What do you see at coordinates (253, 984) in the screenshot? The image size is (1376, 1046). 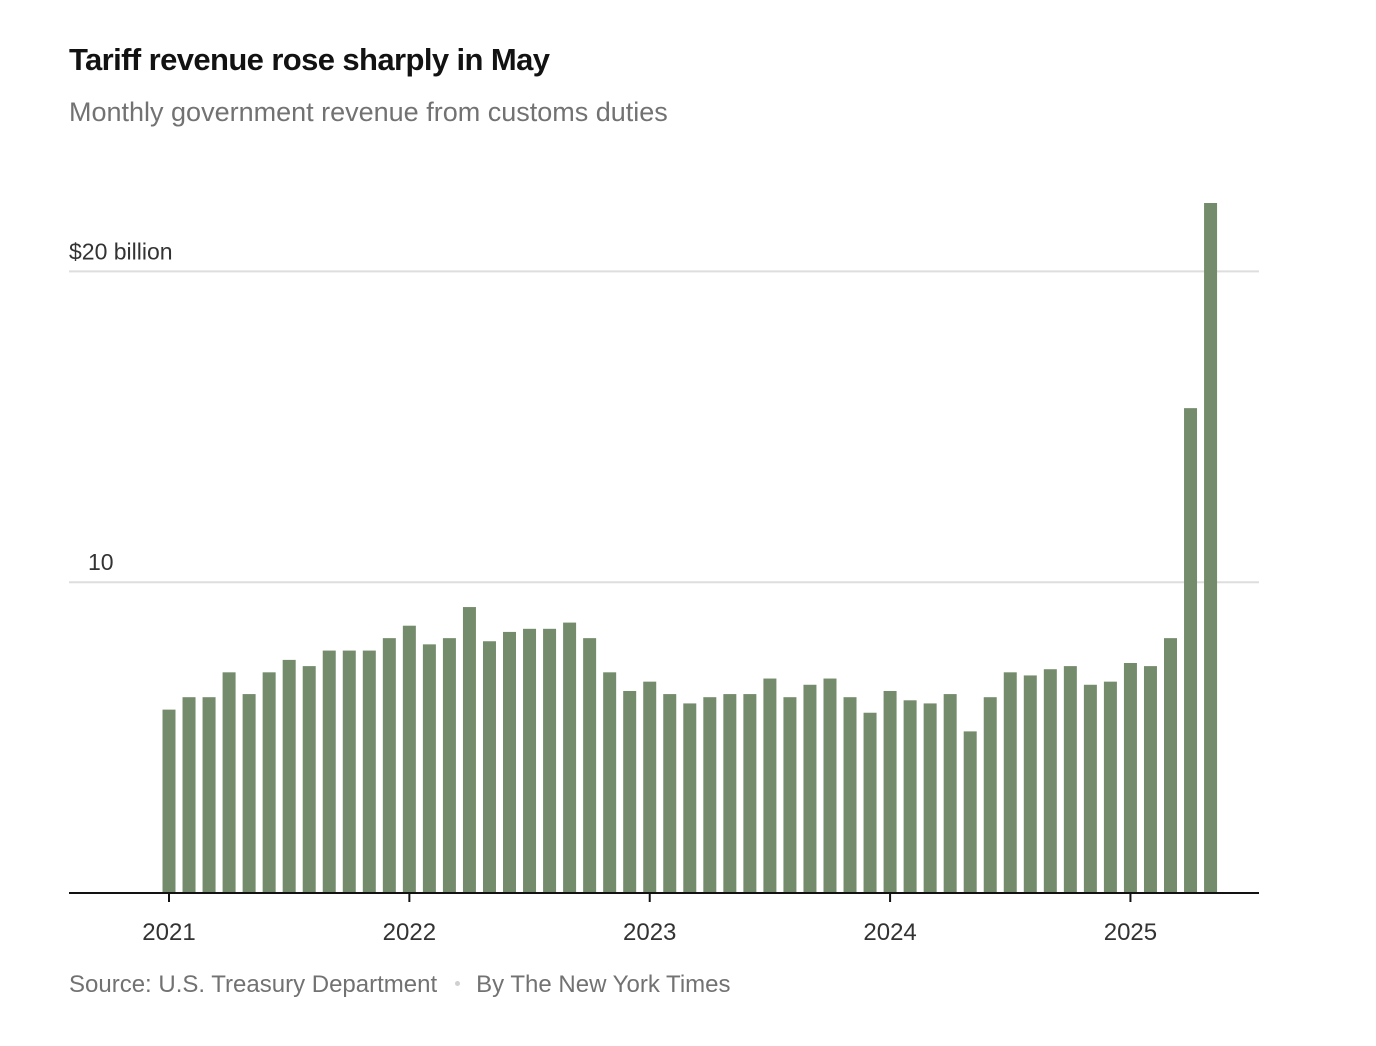 I see `source-credit: Source: U.S. Treasury Department` at bounding box center [253, 984].